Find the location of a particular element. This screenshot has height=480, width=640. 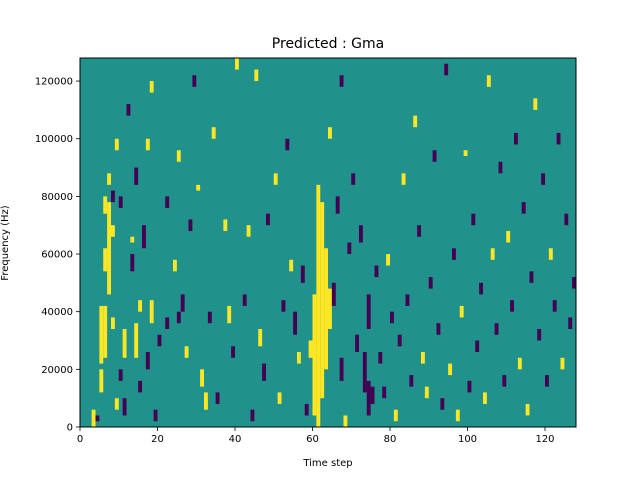

x-tick-label: 60 is located at coordinates (312, 439).